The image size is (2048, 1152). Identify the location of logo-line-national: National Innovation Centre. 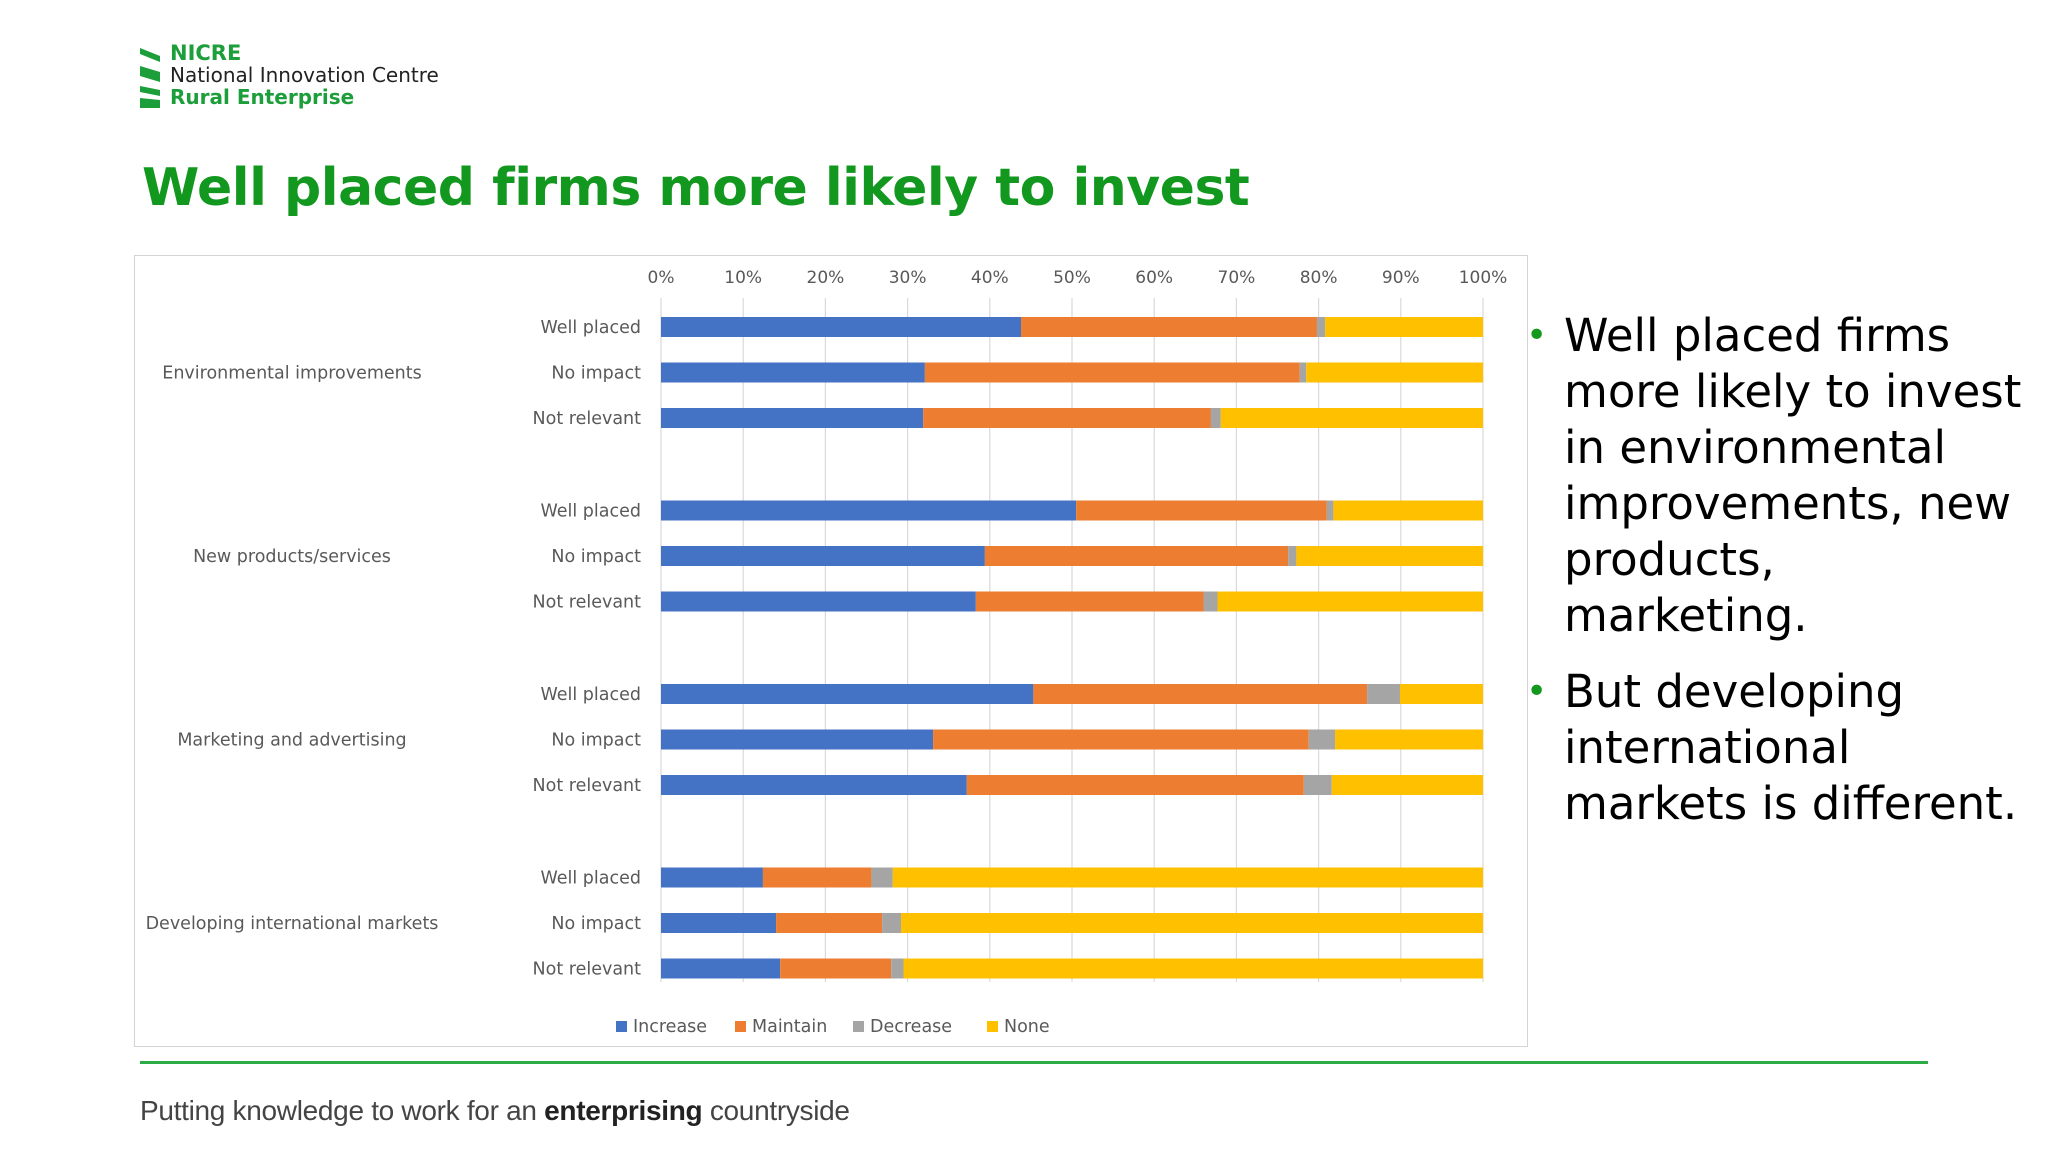
(304, 75).